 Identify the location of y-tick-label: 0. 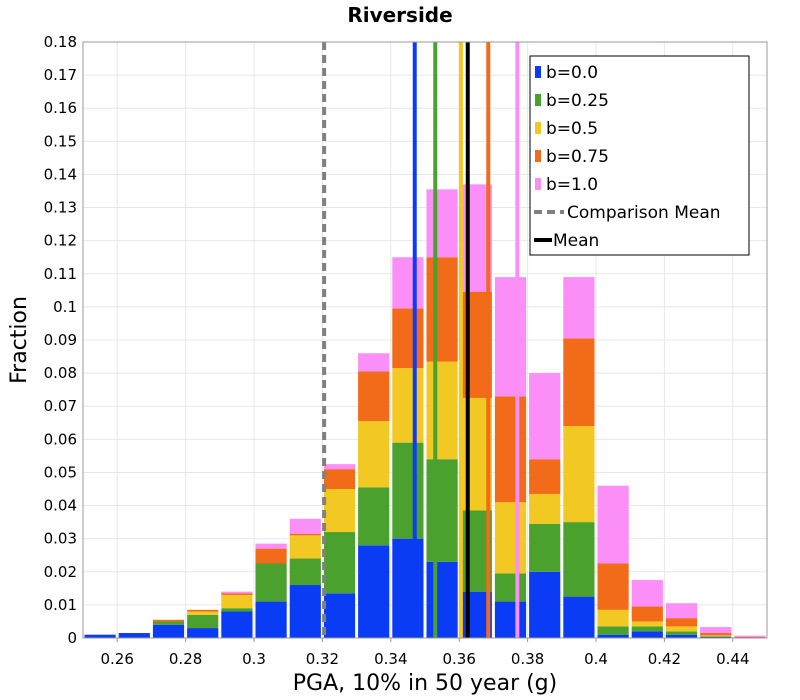
(72, 638).